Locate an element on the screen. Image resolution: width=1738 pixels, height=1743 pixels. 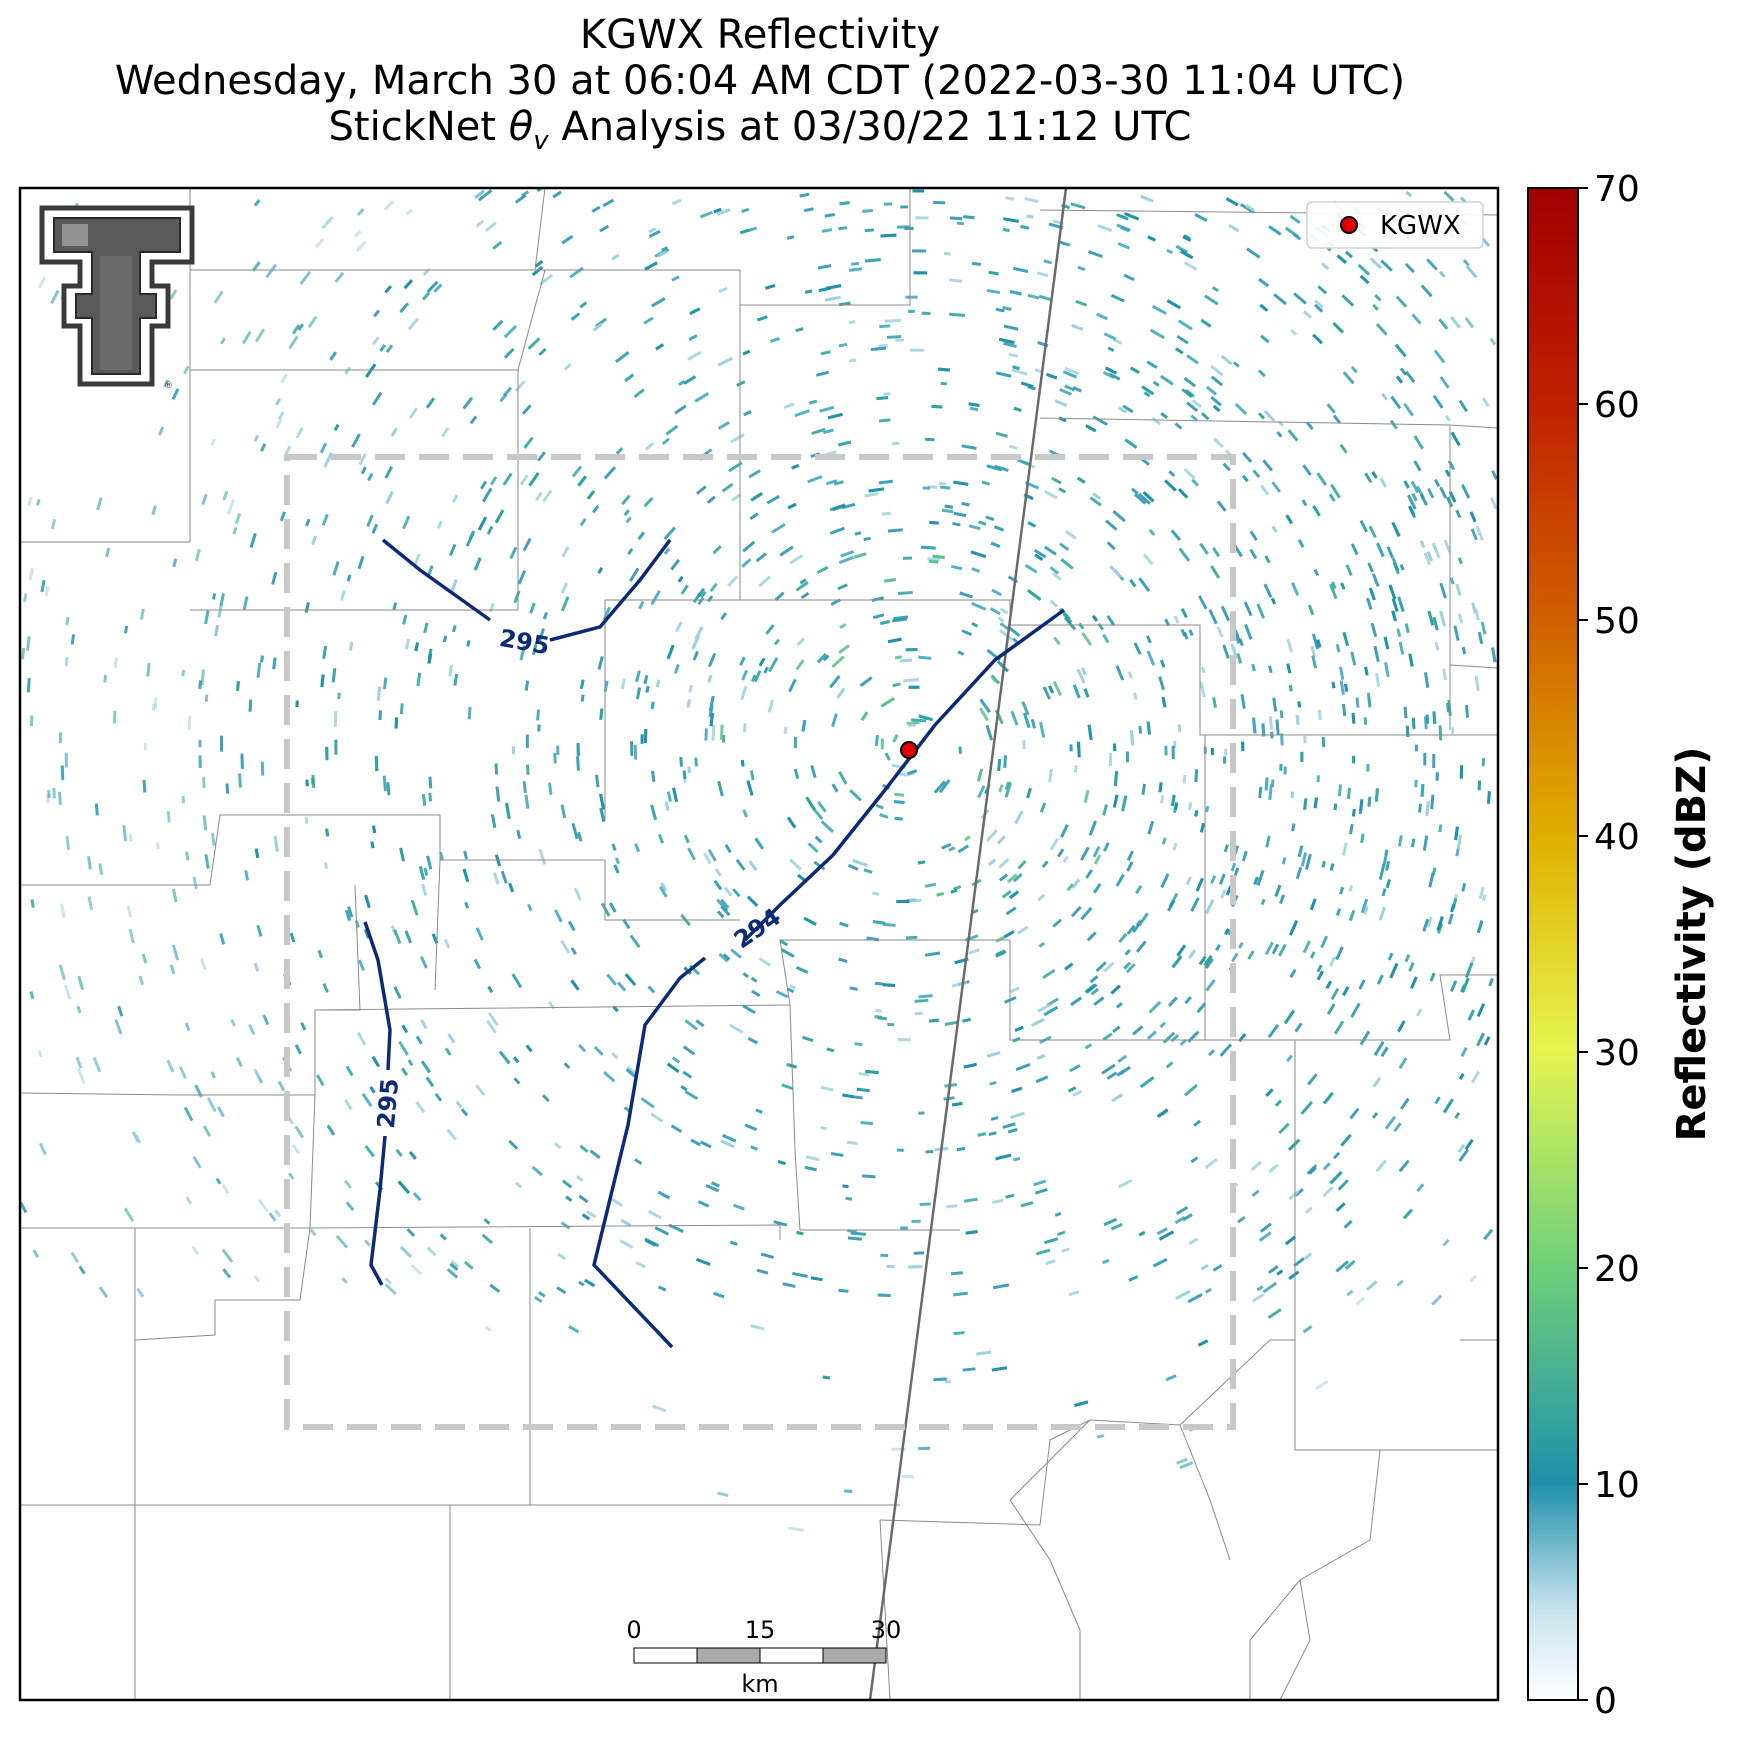
texas-tech-logo-icon: ® is located at coordinates (117, 298).